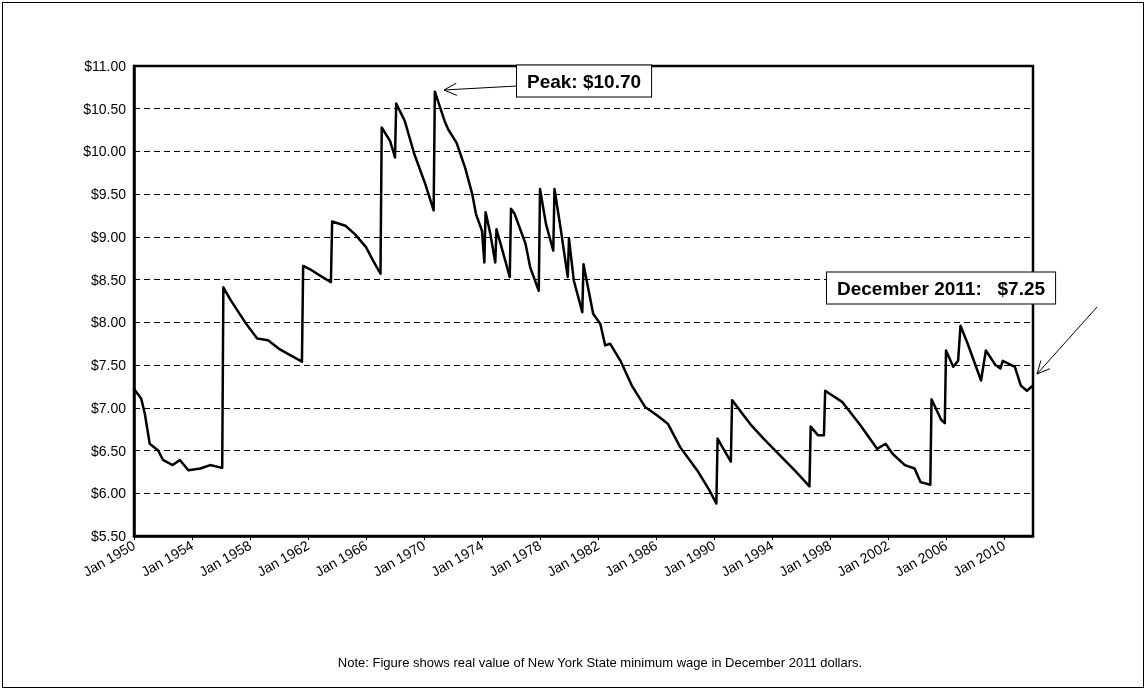 The width and height of the screenshot is (1148, 692). I want to click on x-tick-label: Jan 1998, so click(805, 558).